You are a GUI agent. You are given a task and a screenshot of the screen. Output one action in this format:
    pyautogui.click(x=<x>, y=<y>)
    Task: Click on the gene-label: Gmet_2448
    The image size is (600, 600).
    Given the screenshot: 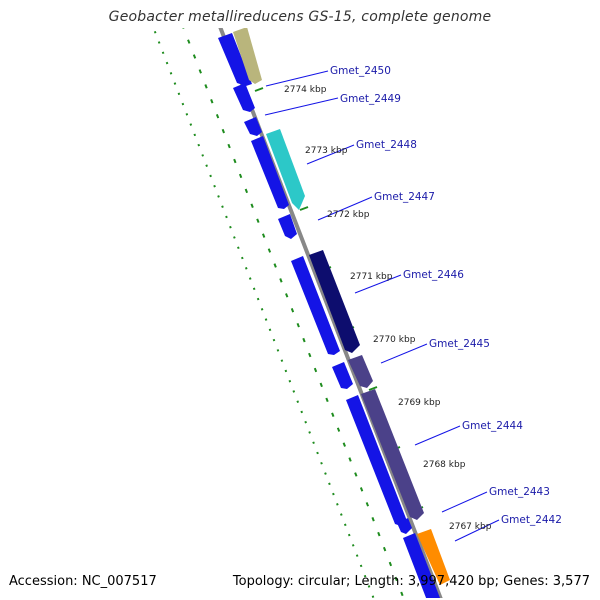 What is the action you would take?
    pyautogui.click(x=386, y=145)
    